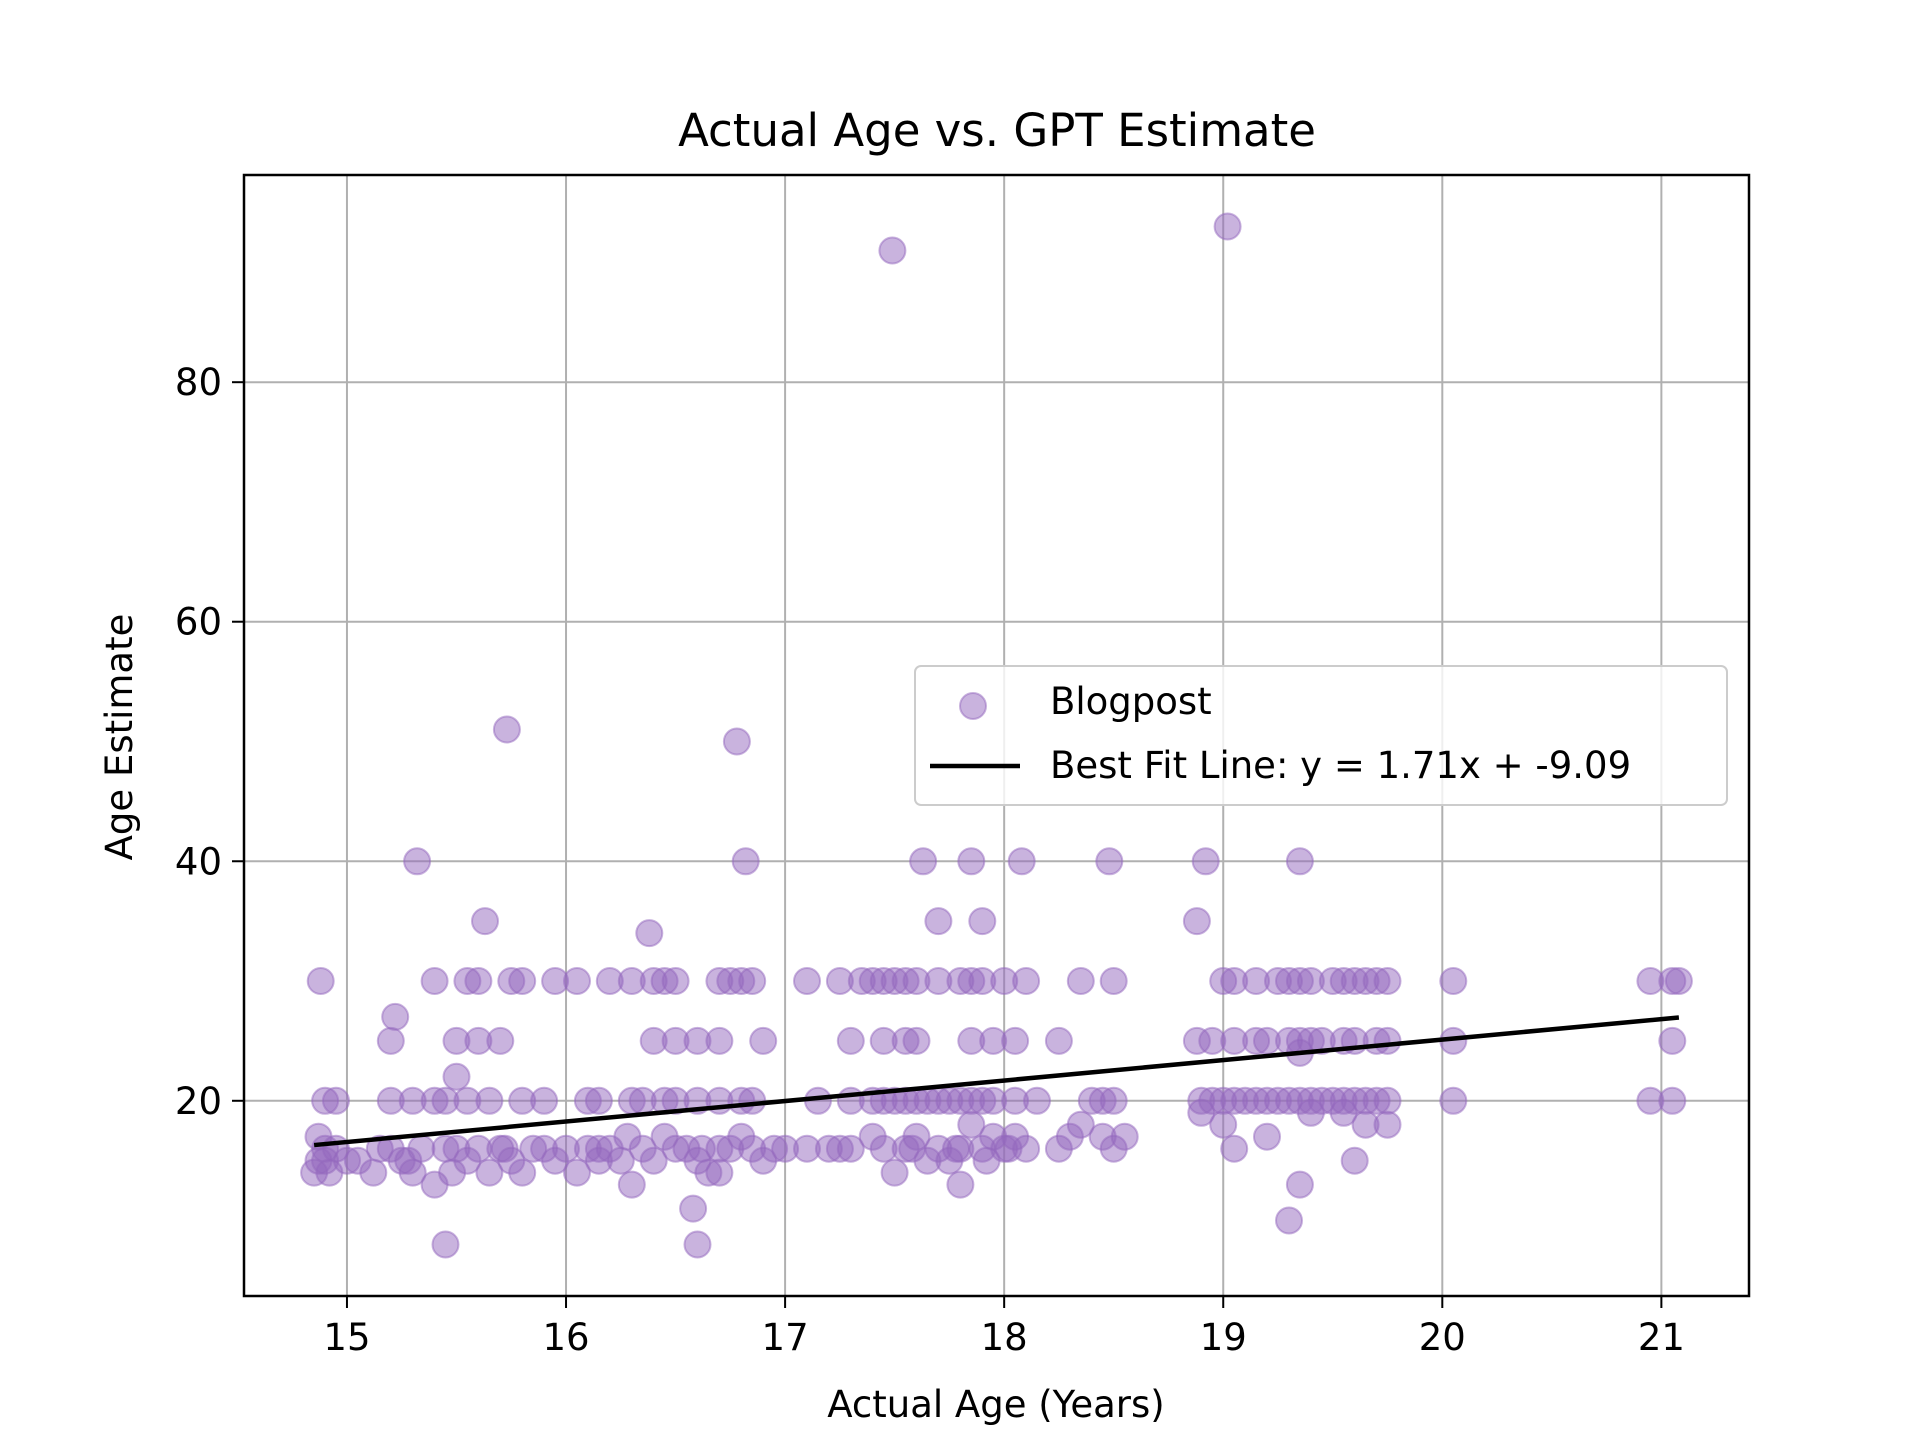  I want to click on x-axis-ticks: 15 16 17 18 19 20 21, so click(1004, 1327).